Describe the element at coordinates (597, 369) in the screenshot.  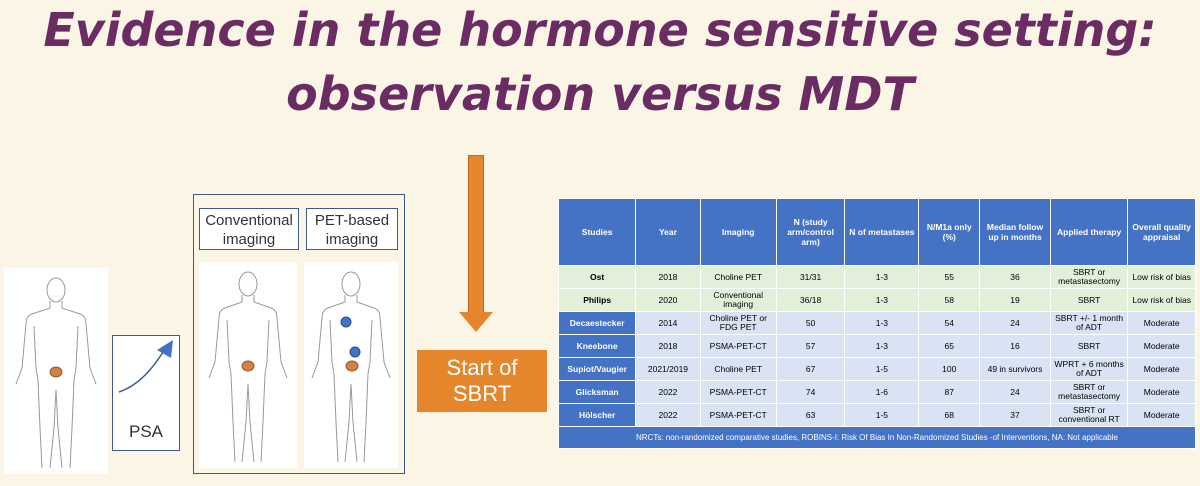
I see `study-cell: Supiot/Vaugier` at that location.